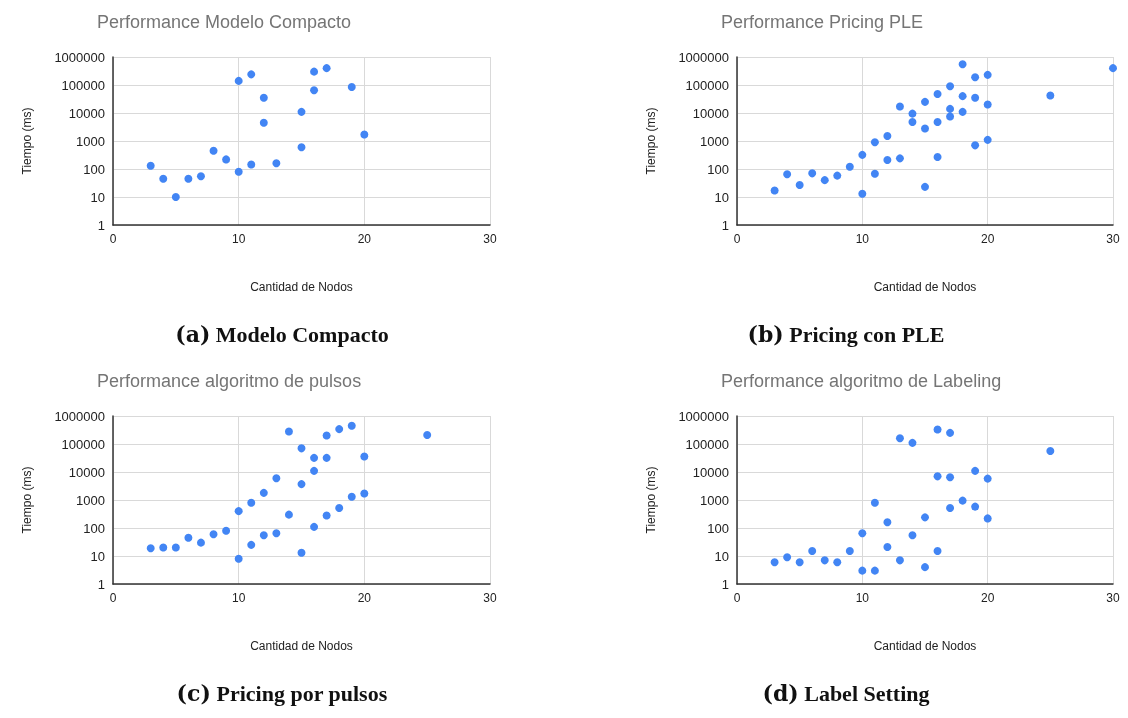 Image resolution: width=1128 pixels, height=718 pixels. Describe the element at coordinates (703, 416) in the screenshot. I see `y-tick-label: 1000000` at that location.